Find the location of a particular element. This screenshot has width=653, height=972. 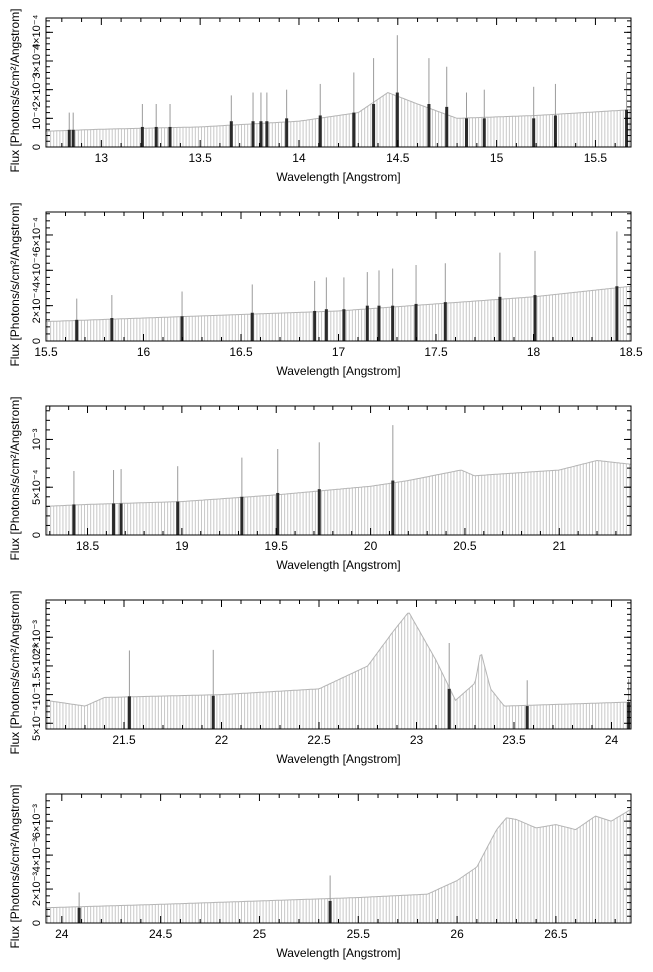

x-tick-label: 25 is located at coordinates (260, 934).